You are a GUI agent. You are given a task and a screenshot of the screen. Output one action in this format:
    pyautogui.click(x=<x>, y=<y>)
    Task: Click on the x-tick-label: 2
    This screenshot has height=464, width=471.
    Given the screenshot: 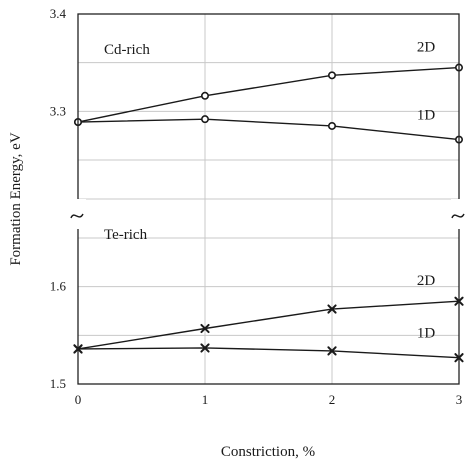 What is the action you would take?
    pyautogui.click(x=332, y=399)
    